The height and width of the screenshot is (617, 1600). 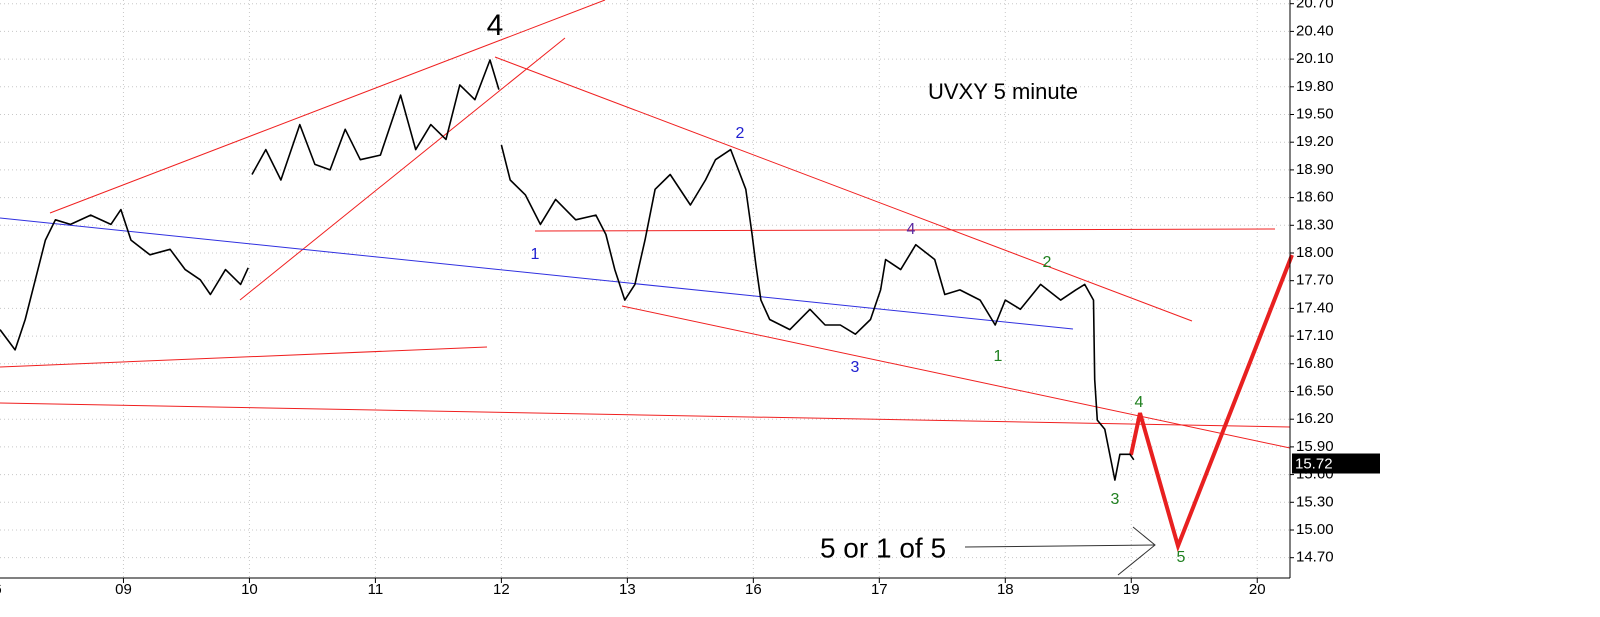 What do you see at coordinates (1336, 463) in the screenshot?
I see `last-price-box` at bounding box center [1336, 463].